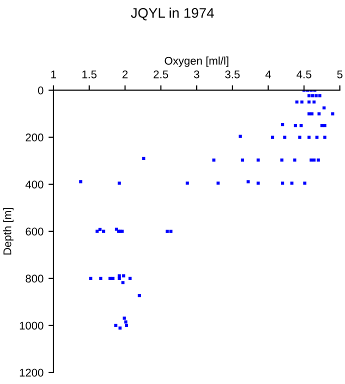  Describe the element at coordinates (232, 74) in the screenshot. I see `x-tick-label: 3.5` at that location.